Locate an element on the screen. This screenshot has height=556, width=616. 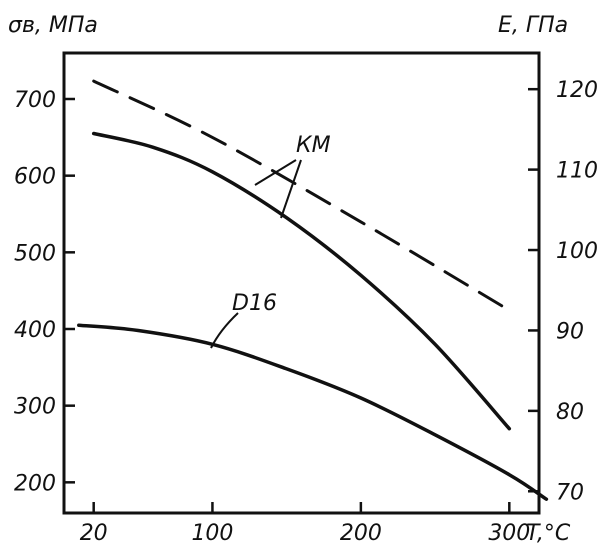
left-tick-label: 700 is located at coordinates (35, 100).